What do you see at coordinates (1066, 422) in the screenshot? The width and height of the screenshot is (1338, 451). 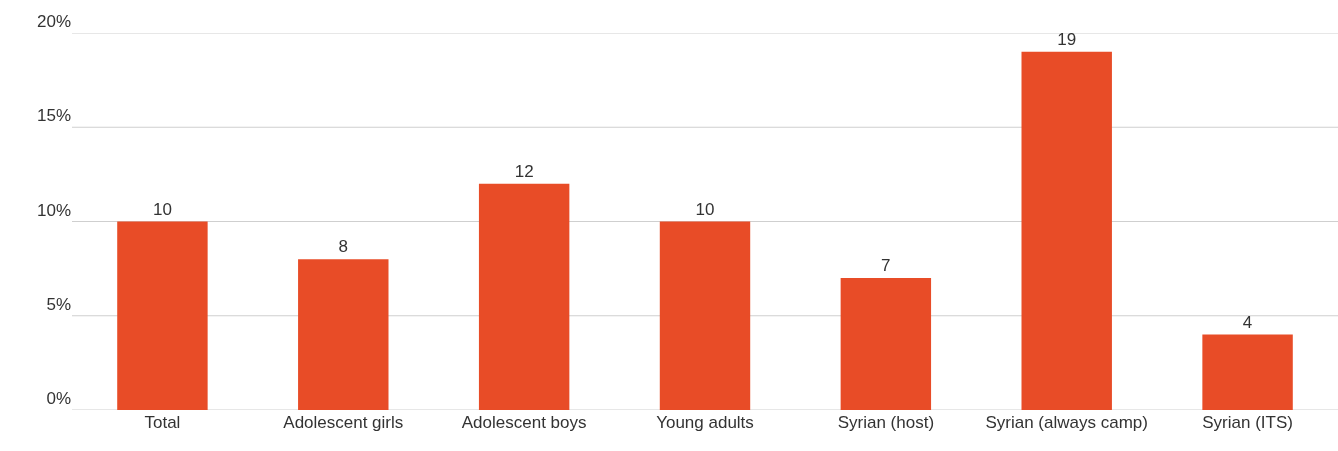 I see `x-tick-label: Syrian (always camp)` at bounding box center [1066, 422].